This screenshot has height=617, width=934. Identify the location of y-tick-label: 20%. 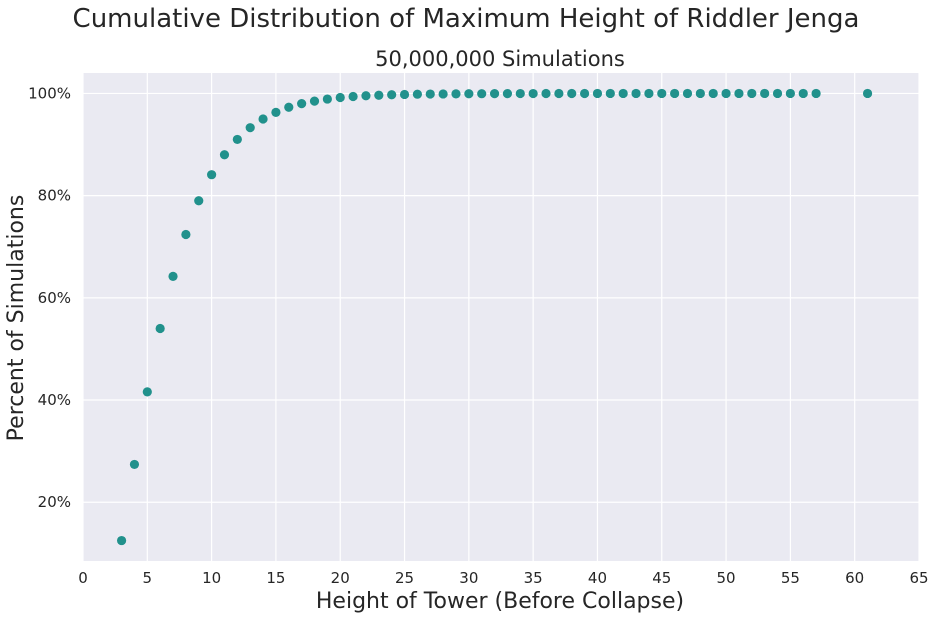
(54, 502).